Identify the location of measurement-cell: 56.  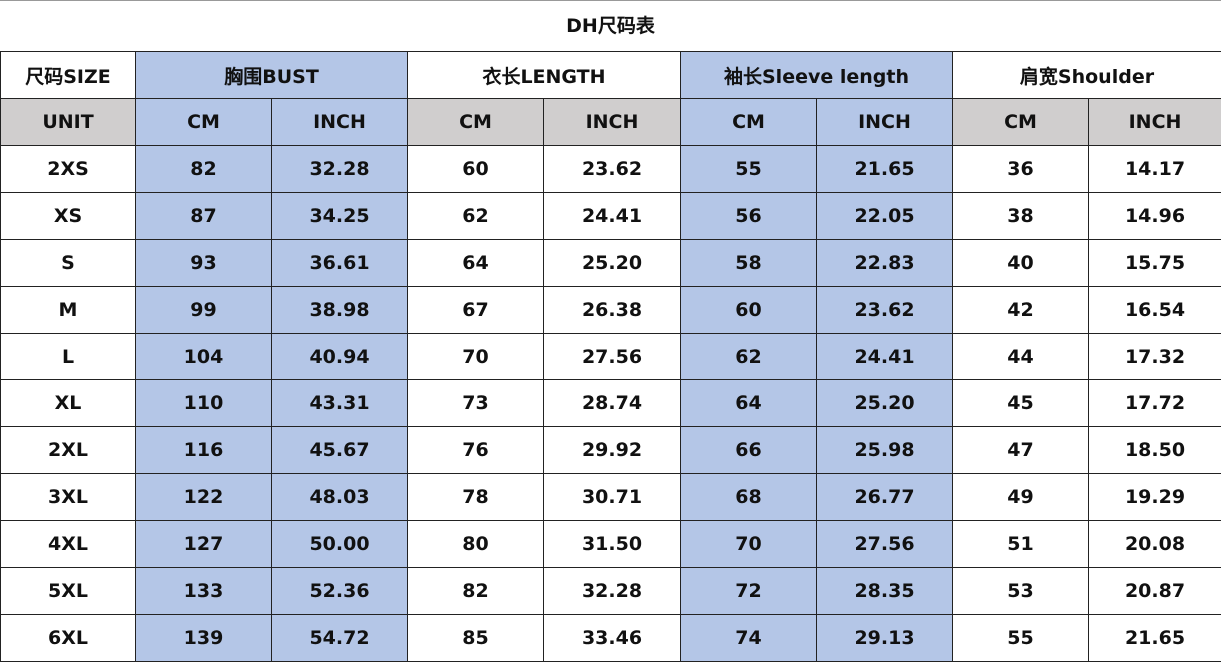
(748, 215).